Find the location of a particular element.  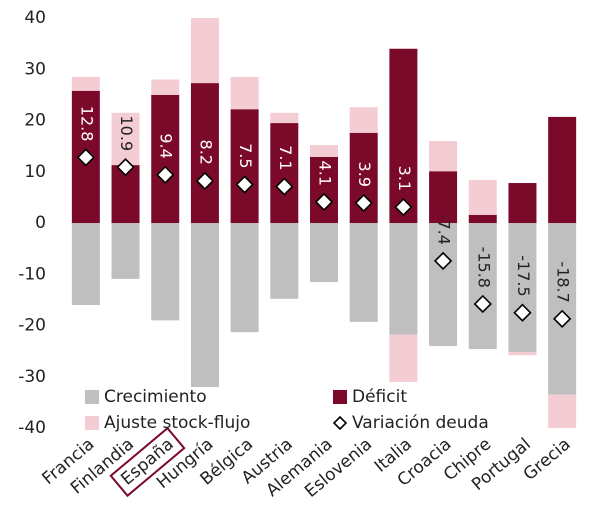

value-label: -15.8 is located at coordinates (483, 267).